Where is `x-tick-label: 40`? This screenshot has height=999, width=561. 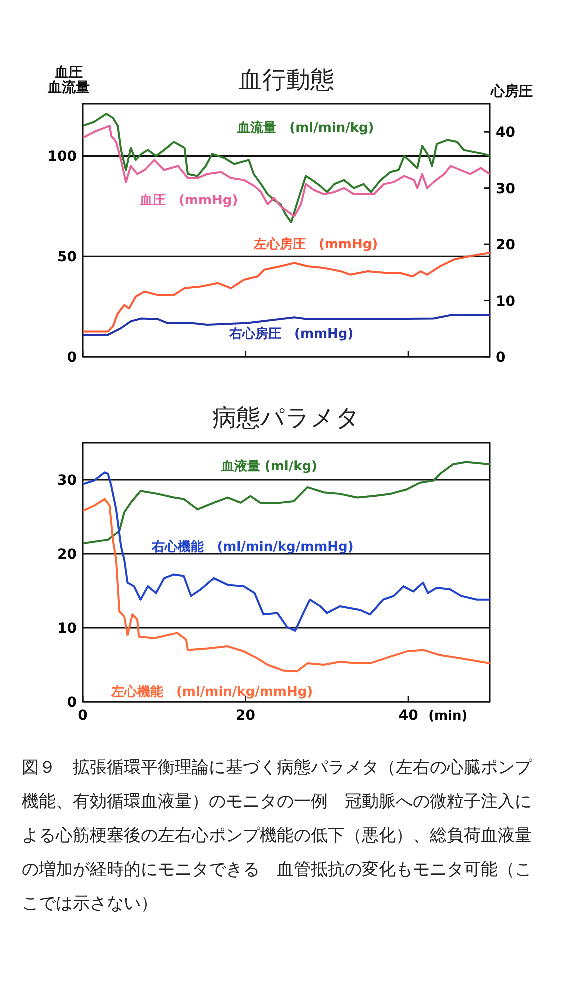 x-tick-label: 40 is located at coordinates (408, 716).